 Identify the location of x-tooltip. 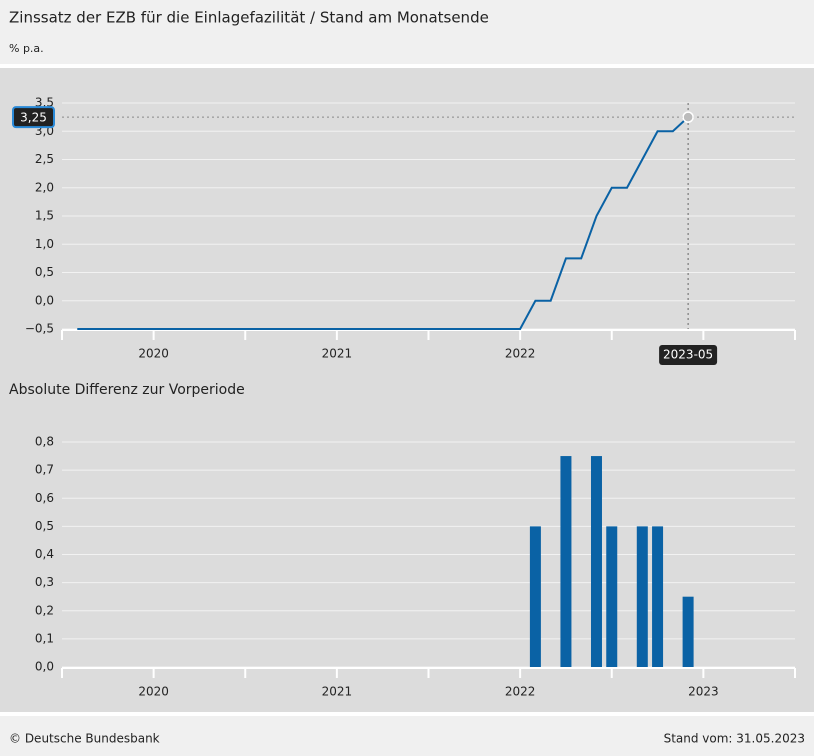
(688, 355).